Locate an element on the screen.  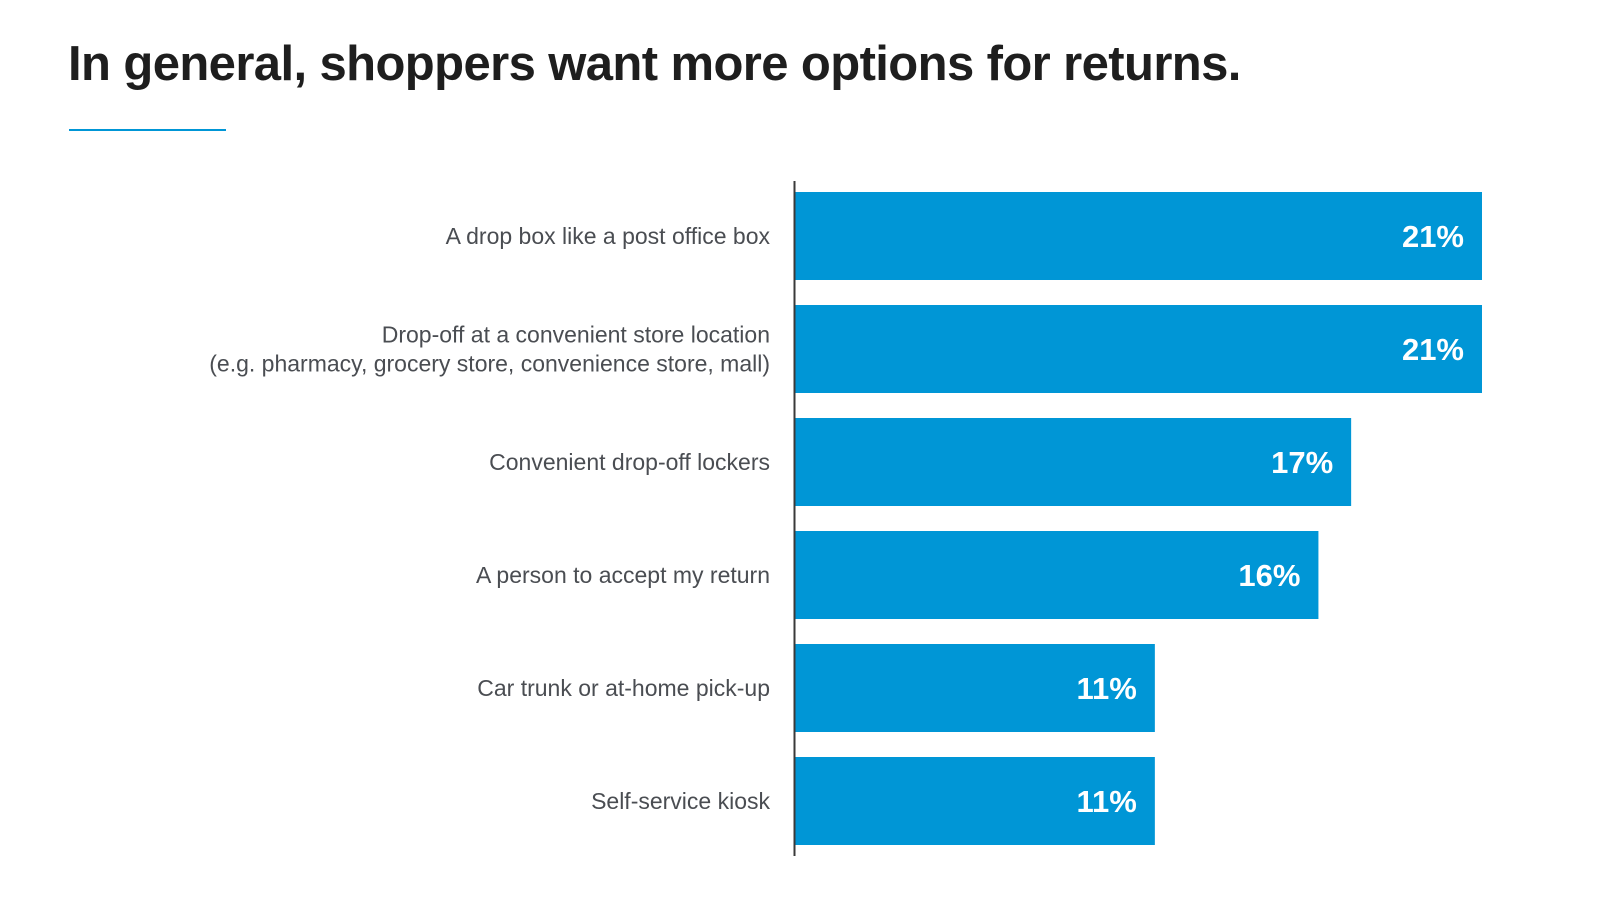
category-label-5: Car trunk or at-home pick-up is located at coordinates (623, 688).